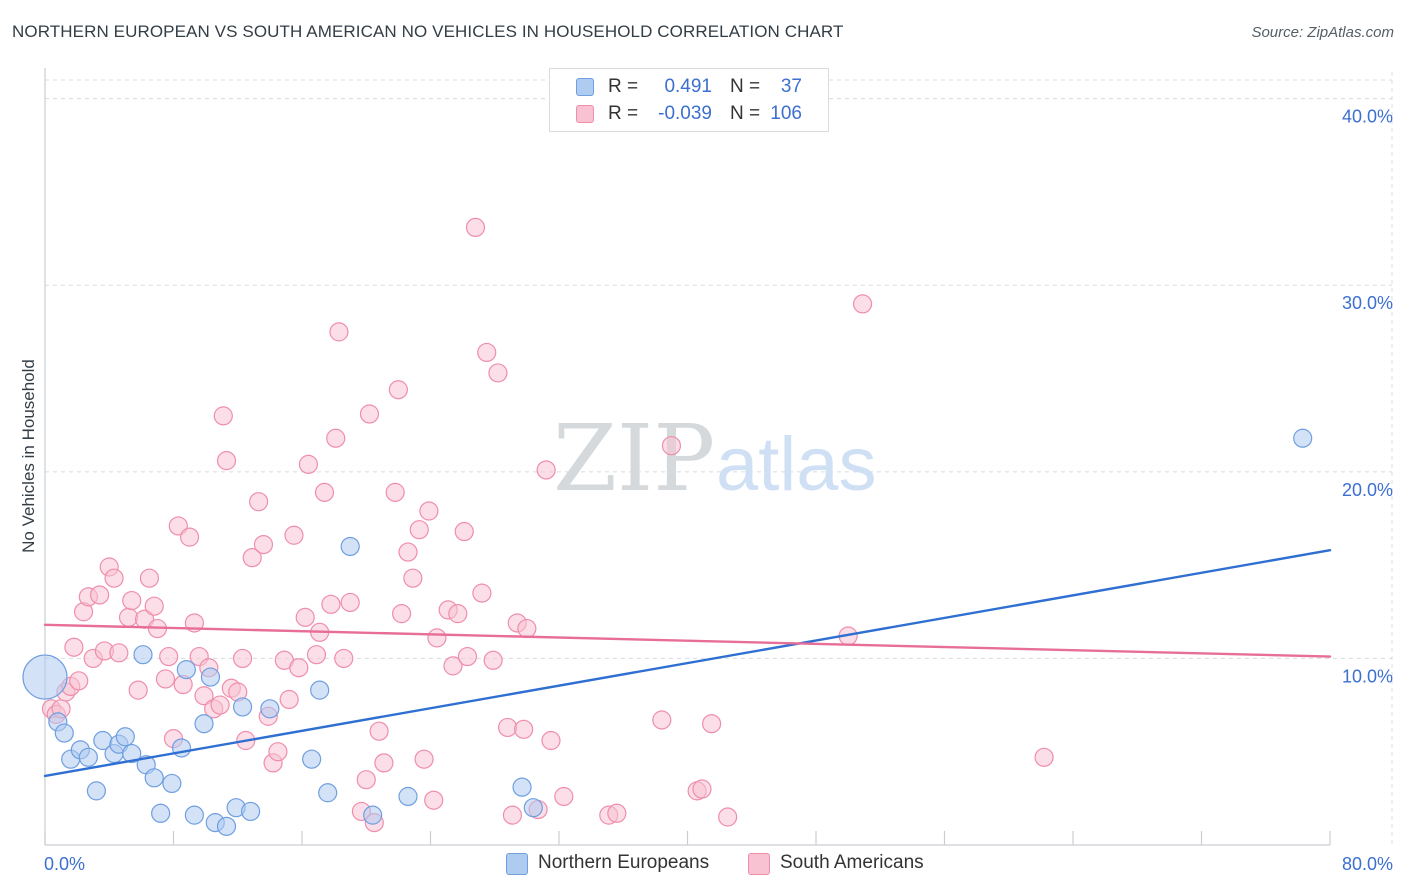 This screenshot has height=892, width=1406. What do you see at coordinates (1367, 303) in the screenshot?
I see `y-tick-label: 30.0%` at bounding box center [1367, 303].